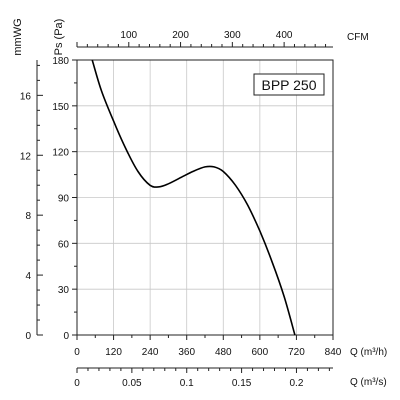 Image resolution: width=400 pixels, height=400 pixels. What do you see at coordinates (187, 383) in the screenshot?
I see `bottom-2-tick-label: 0.1` at bounding box center [187, 383].